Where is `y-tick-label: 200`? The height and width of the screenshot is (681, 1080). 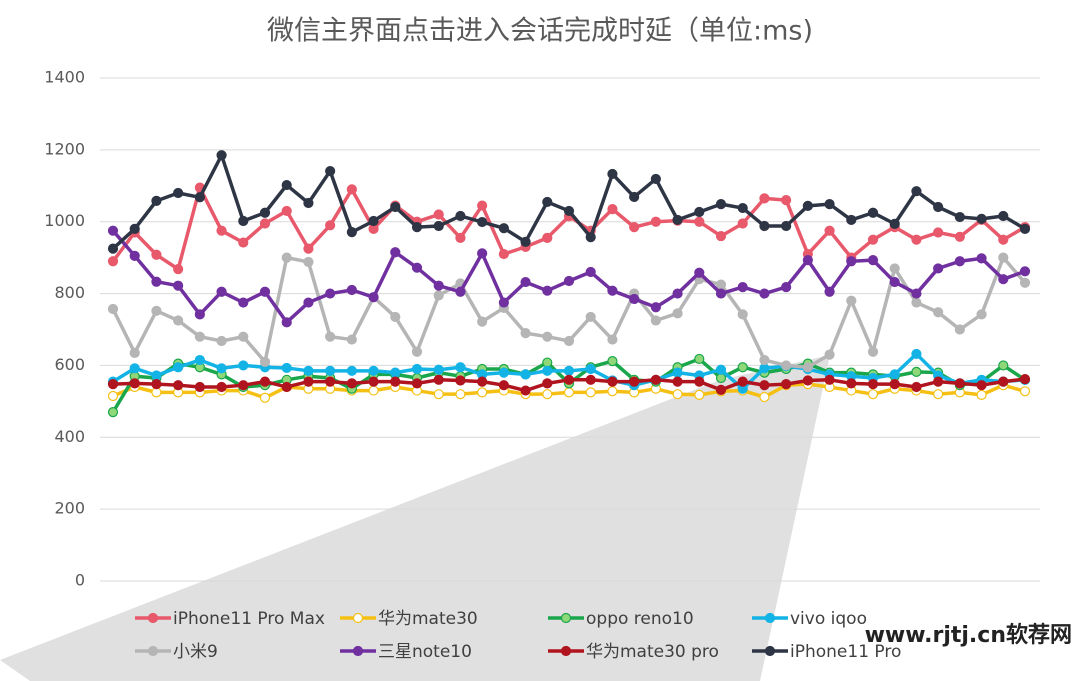 y-tick-label: 200 is located at coordinates (69, 508).